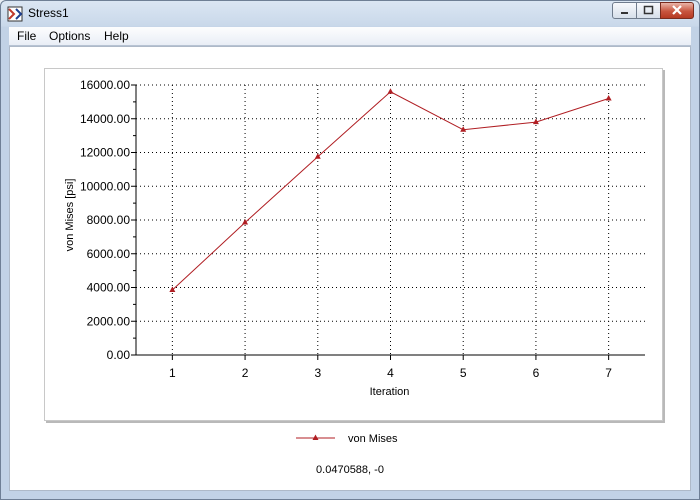 The width and height of the screenshot is (700, 500). What do you see at coordinates (105, 186) in the screenshot?
I see `y-tick-label: 10000.00` at bounding box center [105, 186].